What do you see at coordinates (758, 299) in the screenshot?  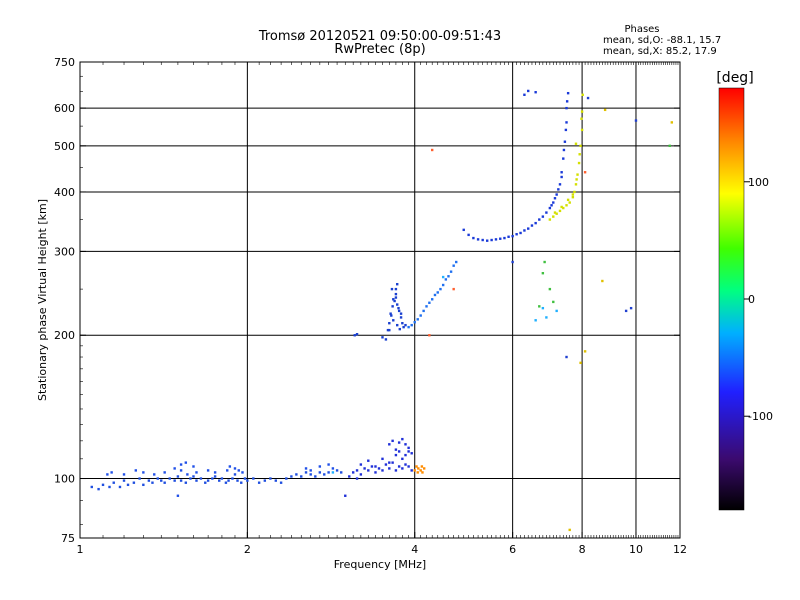 I see `colorbar-ticks: 100 0 -100` at bounding box center [758, 299].